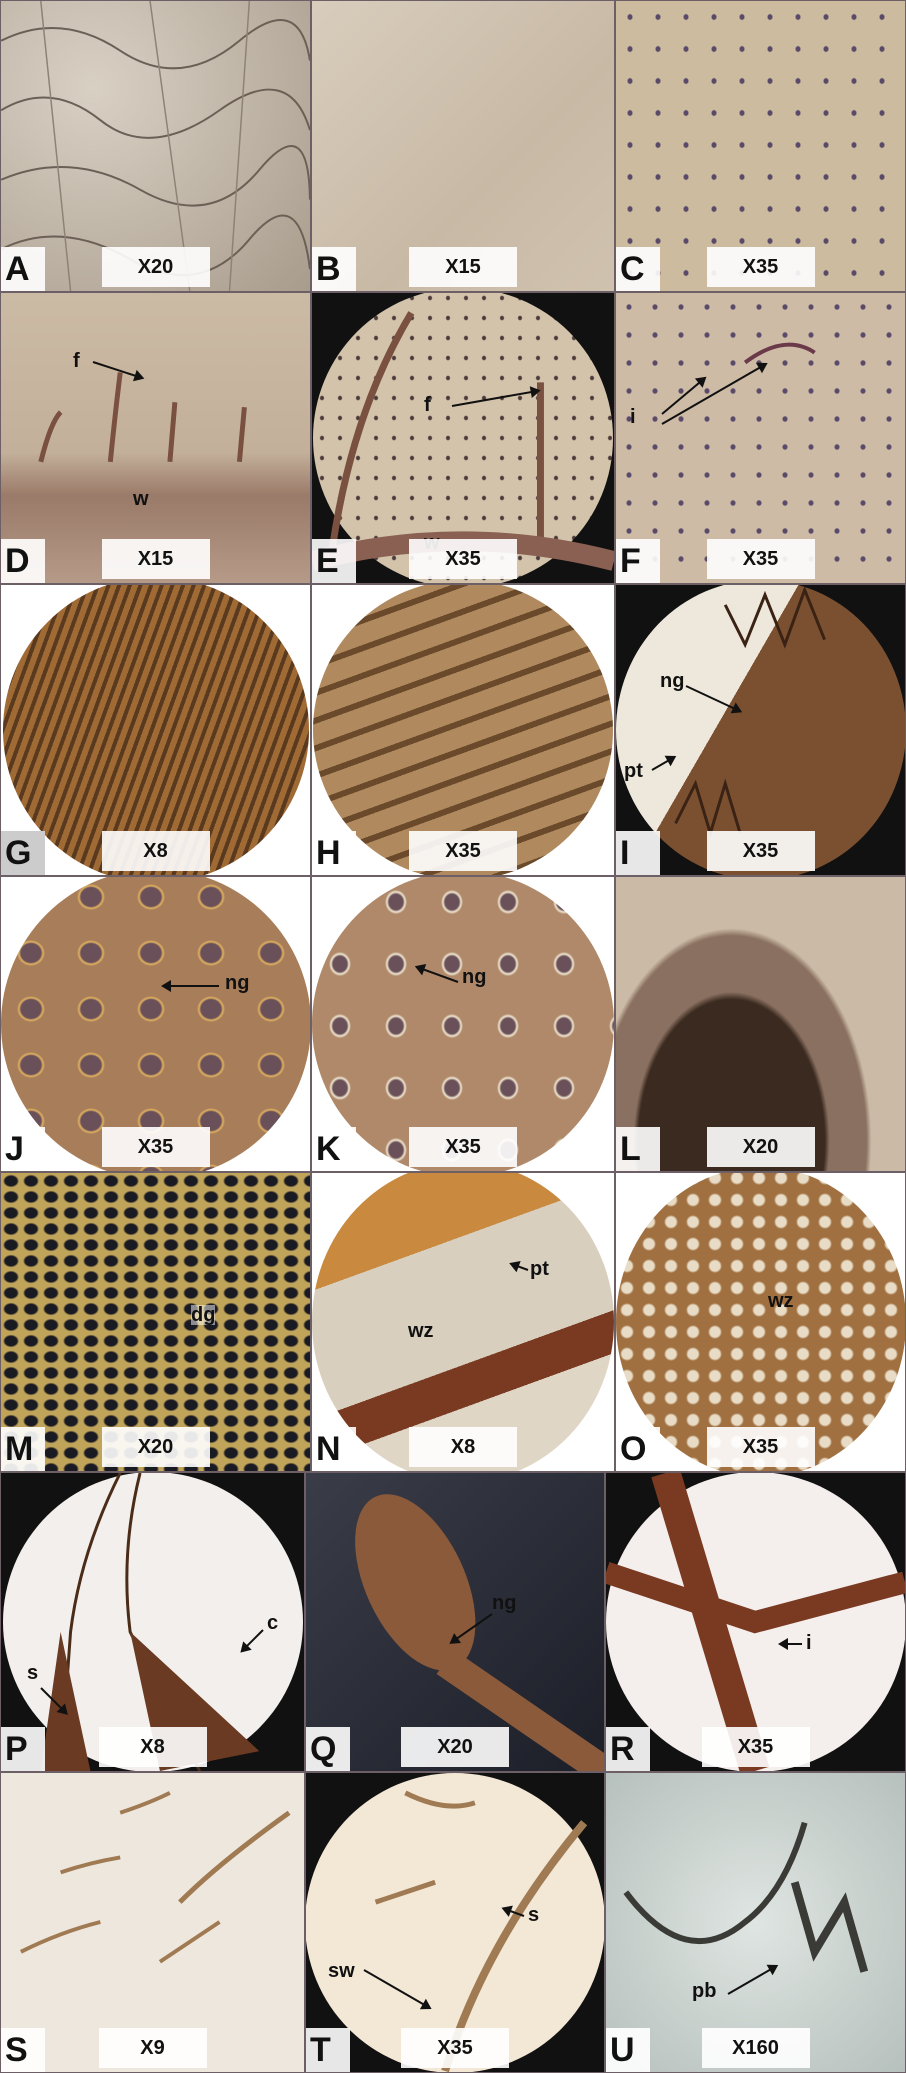  I want to click on panel-s: S X9, so click(152, 1922).